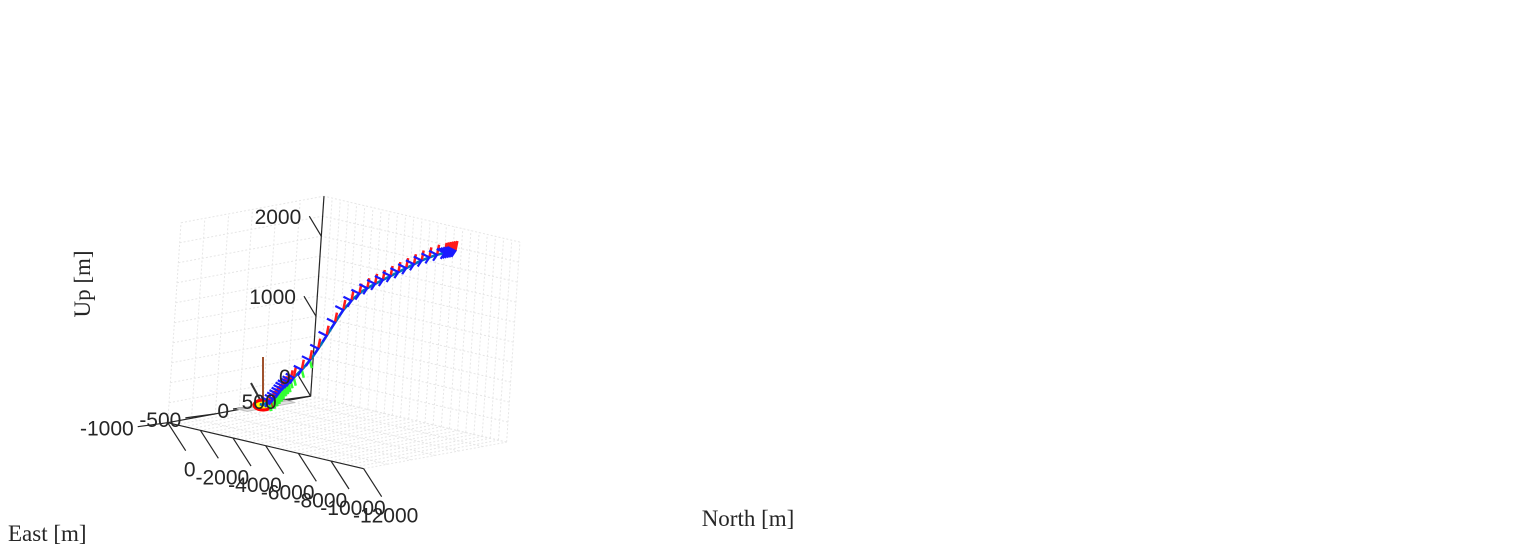 Image resolution: width=1537 pixels, height=553 pixels. Describe the element at coordinates (190, 470) in the screenshot. I see `x-tick-label: 0` at that location.